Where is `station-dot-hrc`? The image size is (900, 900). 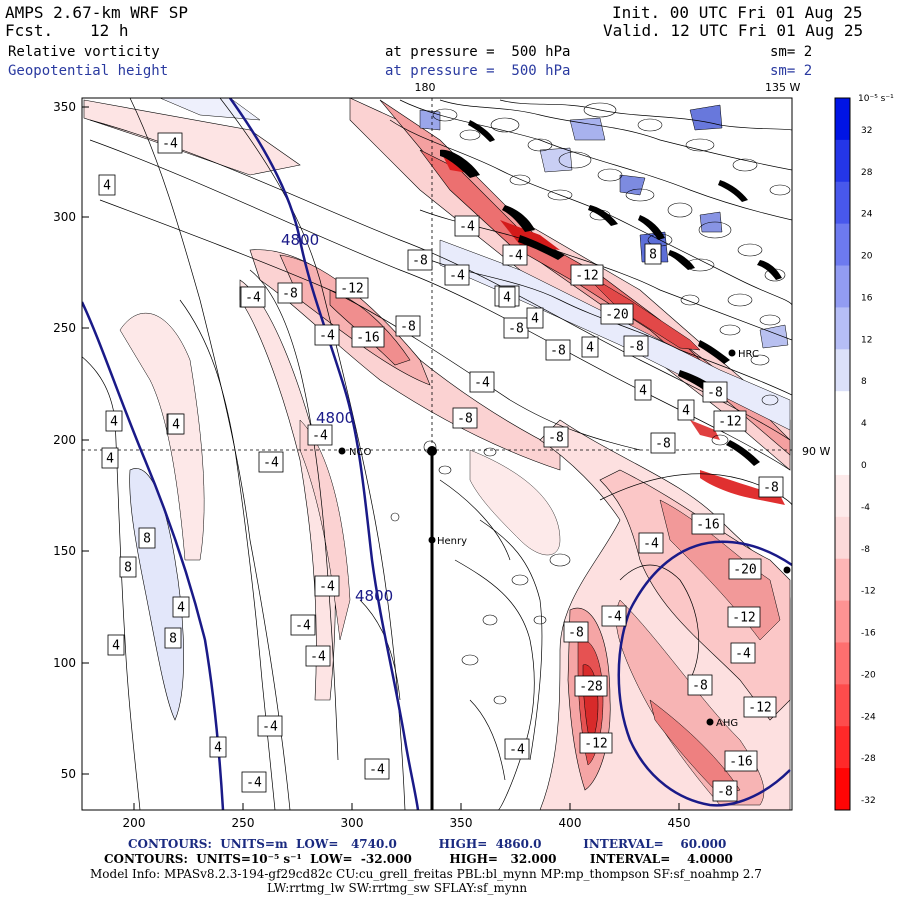 station-dot-hrc is located at coordinates (732, 353).